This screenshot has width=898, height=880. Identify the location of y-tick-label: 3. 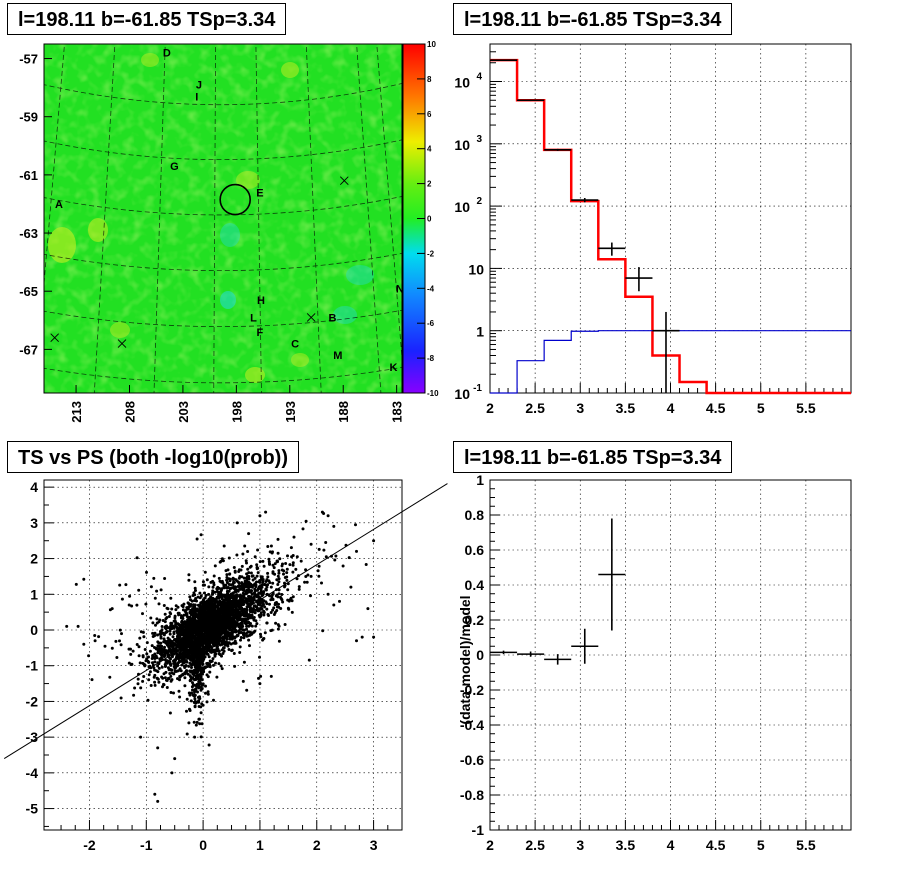
(34, 523).